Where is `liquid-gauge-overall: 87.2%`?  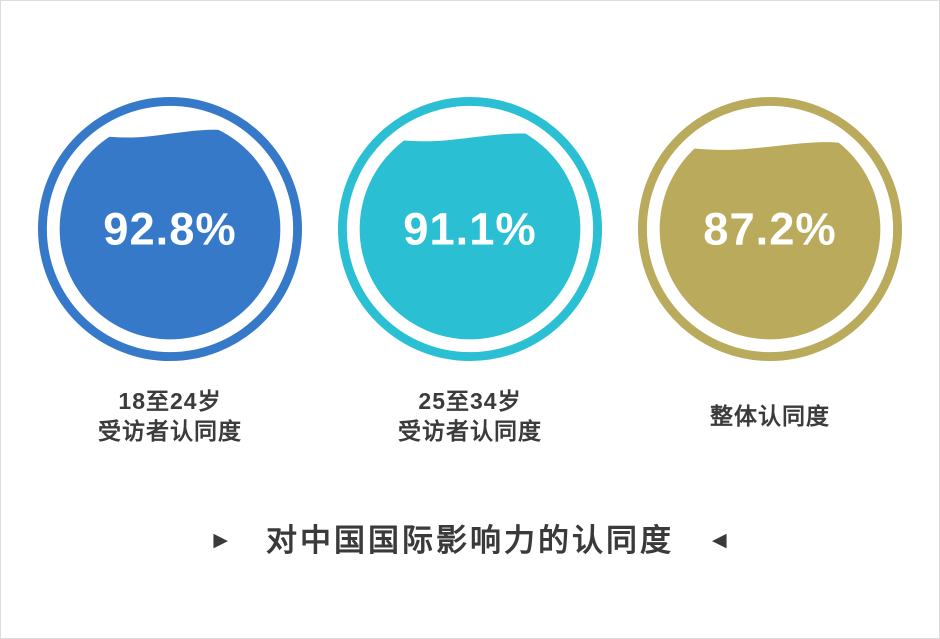 liquid-gauge-overall: 87.2% is located at coordinates (770, 229).